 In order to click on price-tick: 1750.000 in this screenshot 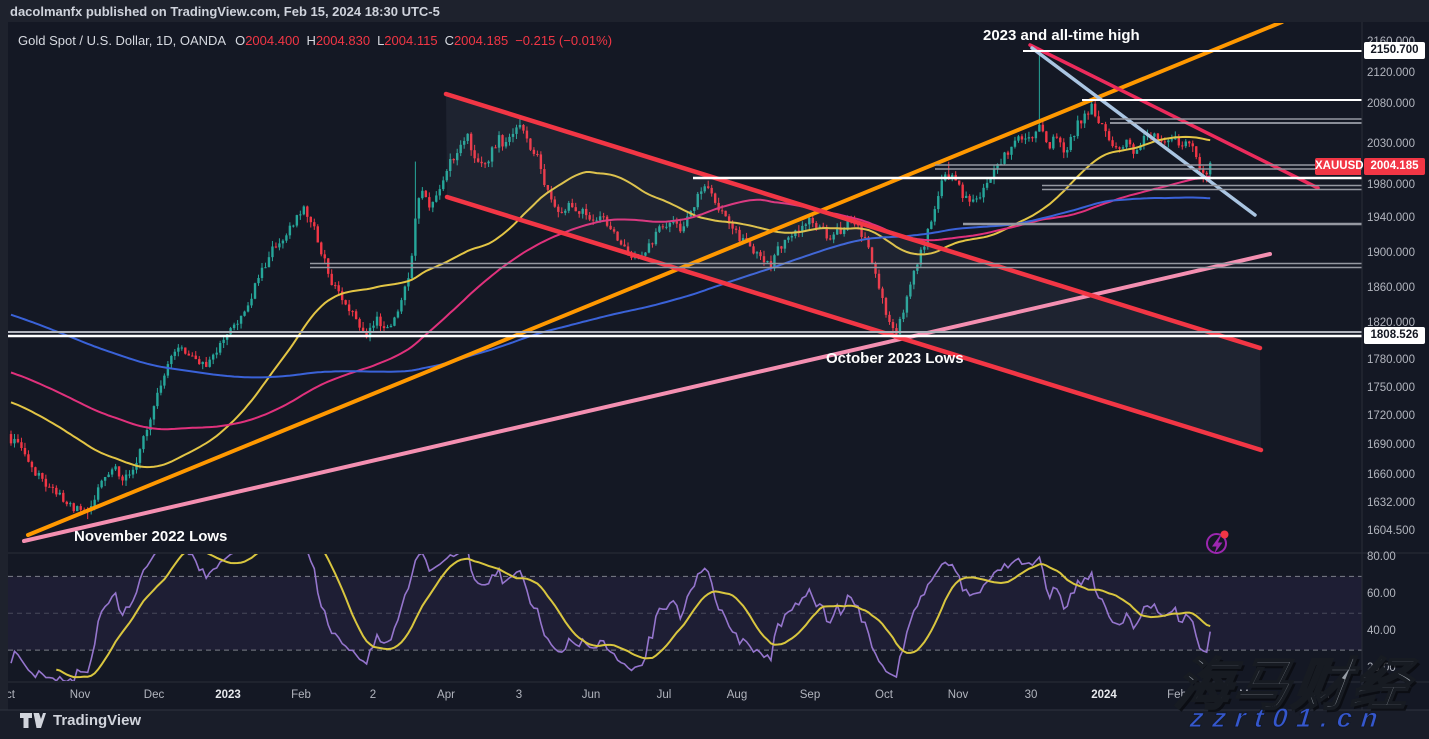, I will do `click(1391, 388)`.